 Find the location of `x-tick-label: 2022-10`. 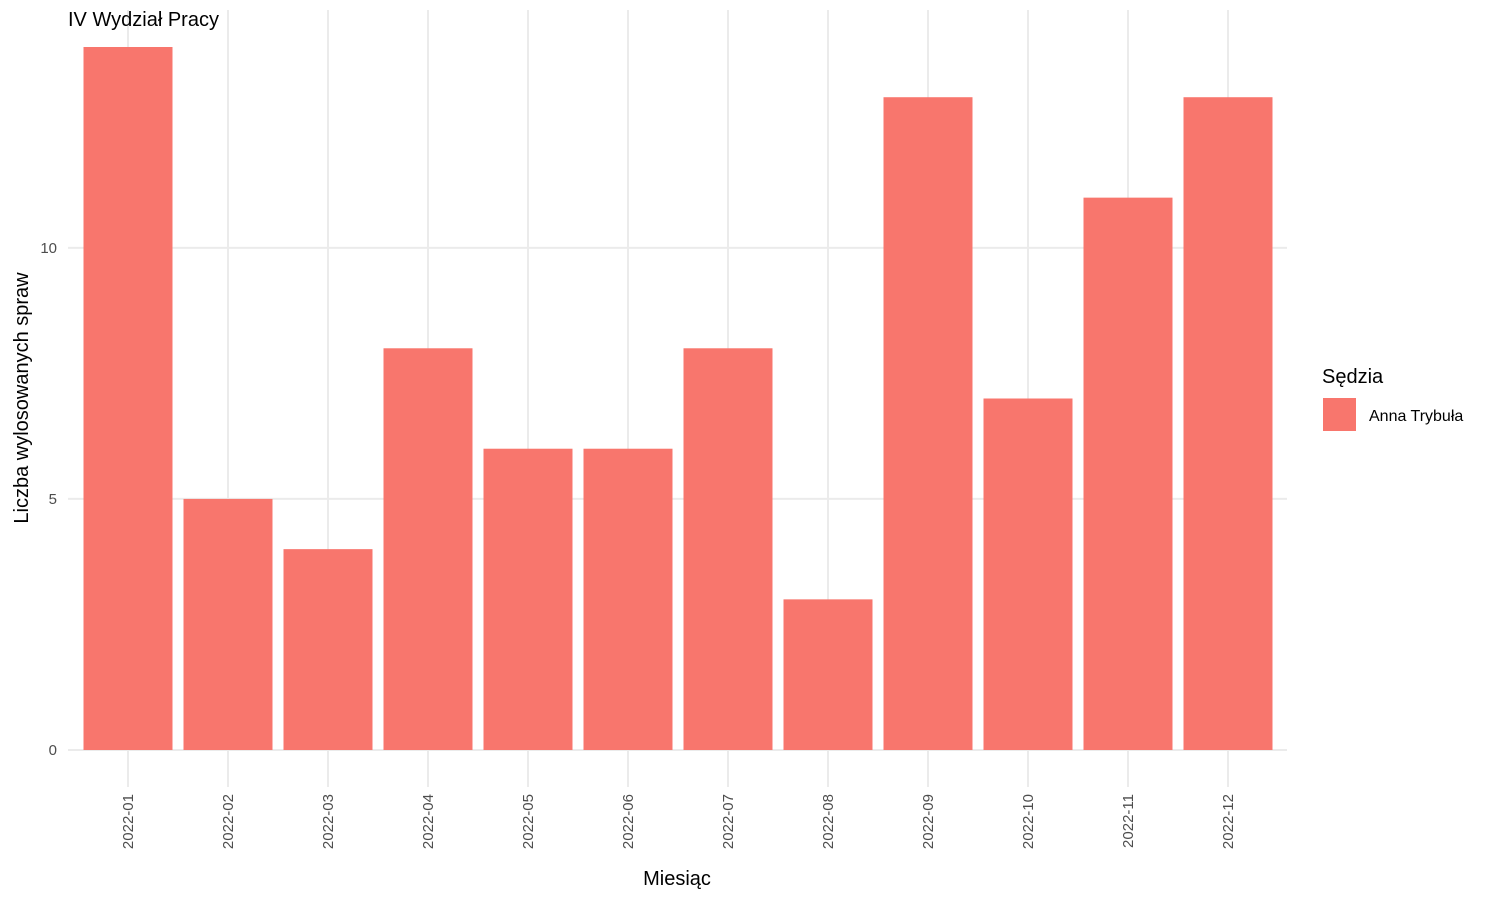

x-tick-label: 2022-10 is located at coordinates (1028, 821).